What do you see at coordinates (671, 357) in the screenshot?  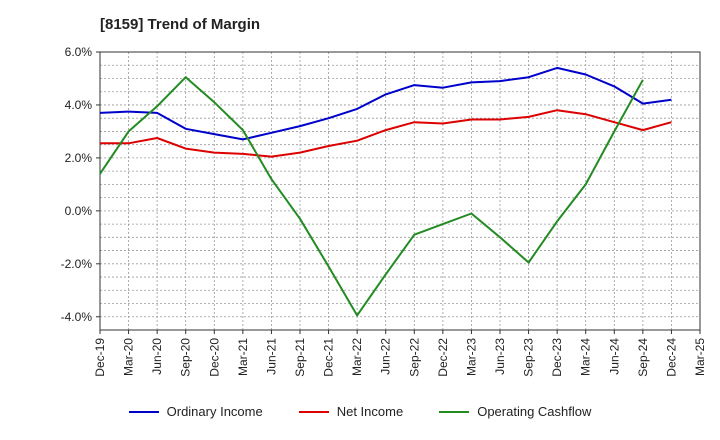 I see `x-tick-label: Dec-24` at bounding box center [671, 357].